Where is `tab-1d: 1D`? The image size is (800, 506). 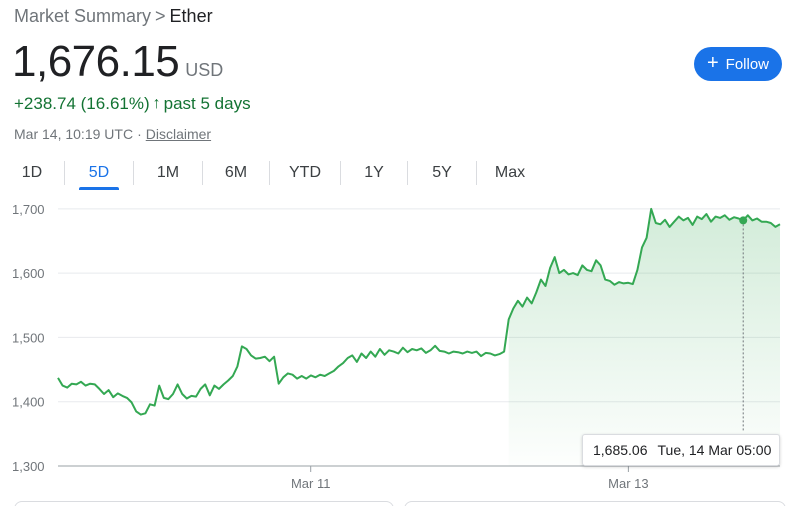
tab-1d: 1D is located at coordinates (32, 172).